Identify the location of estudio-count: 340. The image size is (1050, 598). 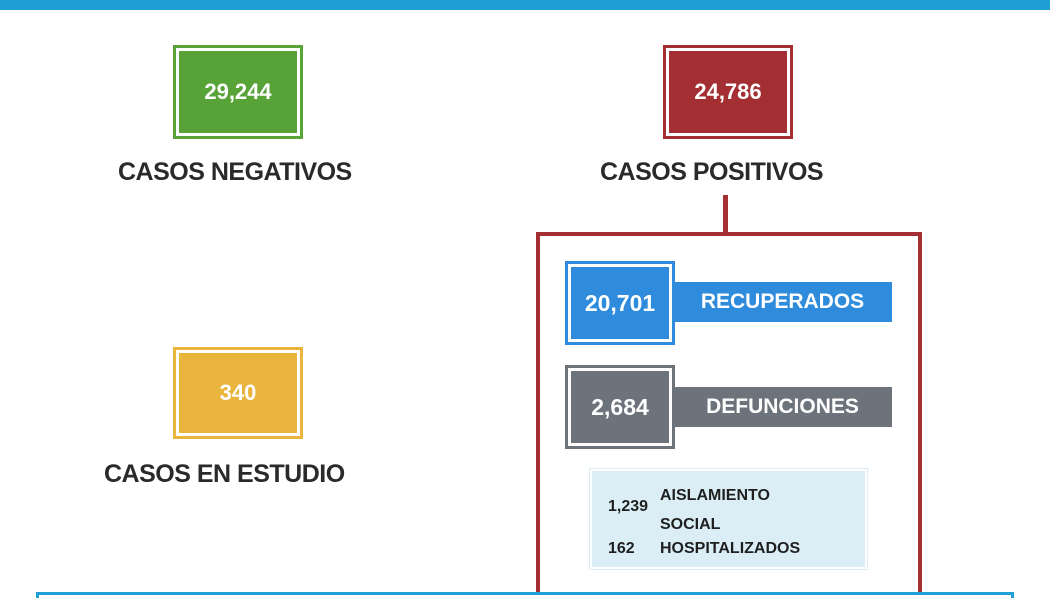
(238, 392).